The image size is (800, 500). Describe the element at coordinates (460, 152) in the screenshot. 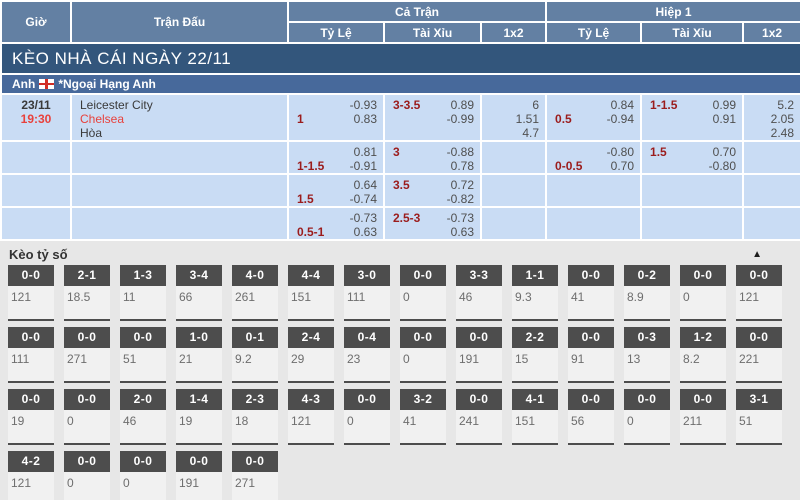

I see `odds-value: -0.88` at that location.